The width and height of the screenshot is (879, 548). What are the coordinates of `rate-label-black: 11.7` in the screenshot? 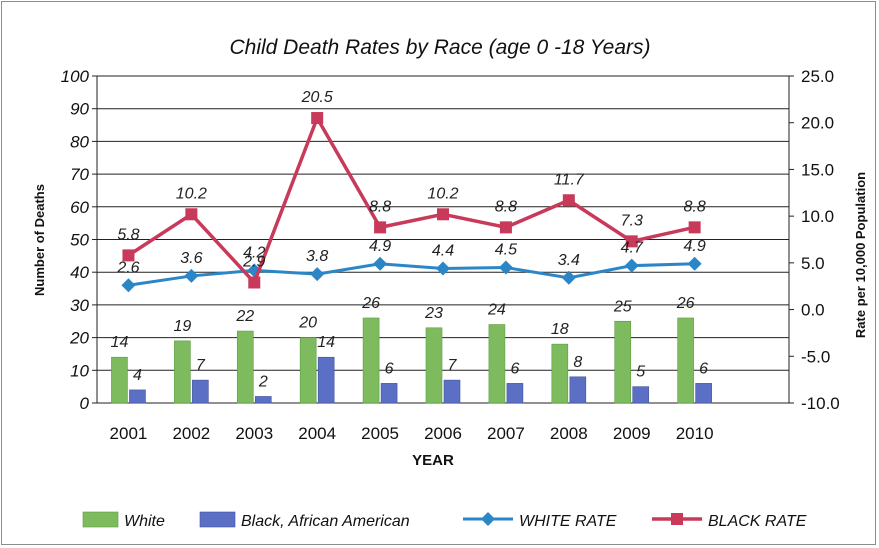 It's located at (569, 179).